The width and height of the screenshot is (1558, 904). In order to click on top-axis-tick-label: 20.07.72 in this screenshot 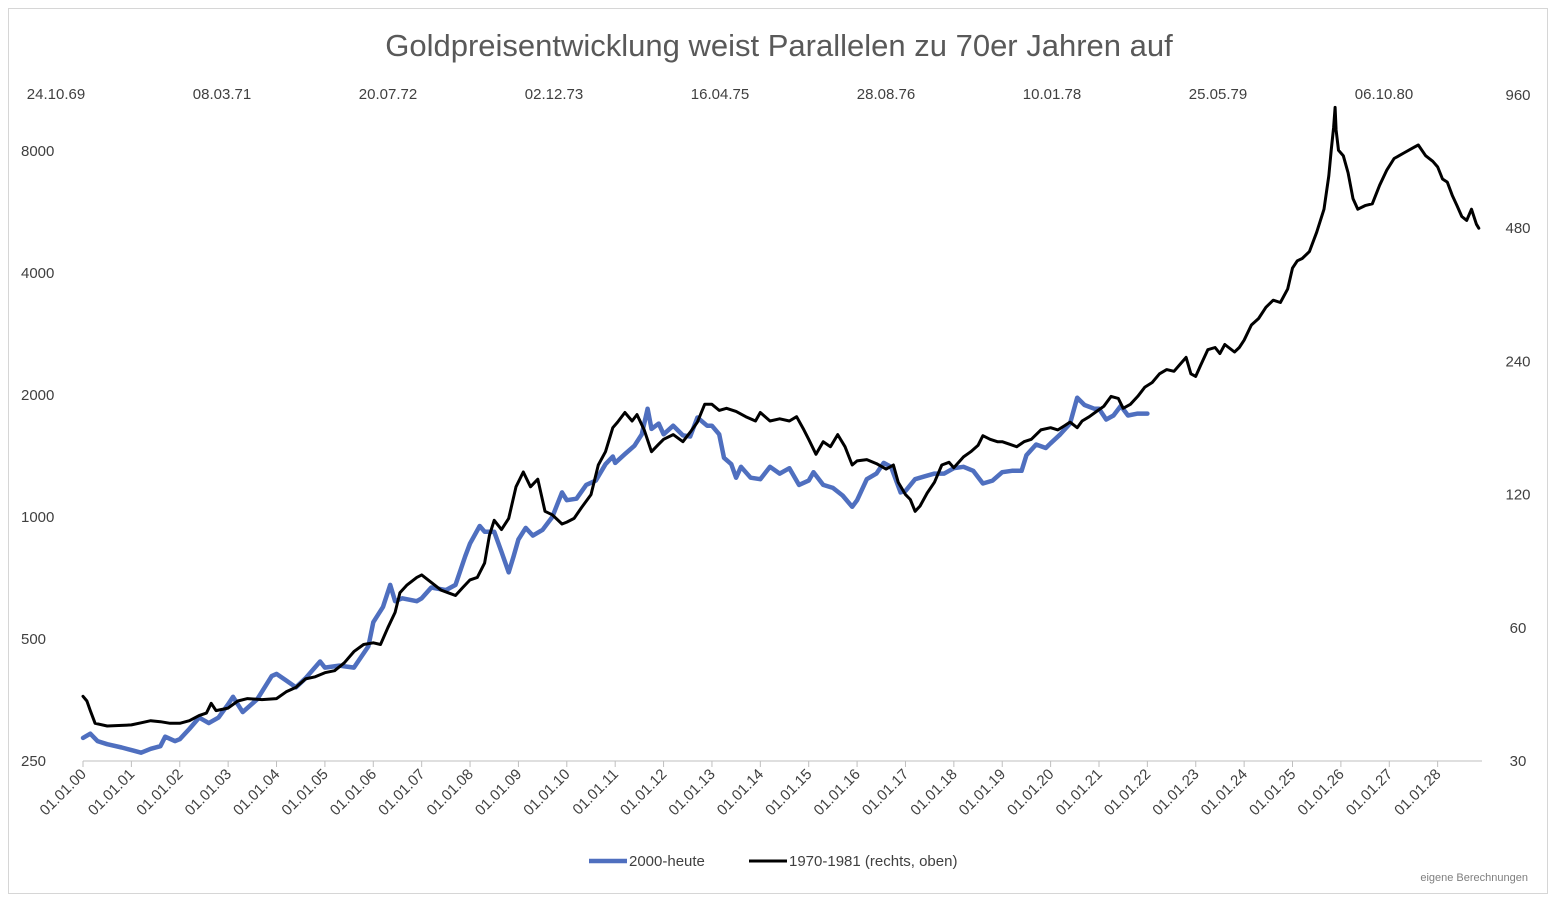, I will do `click(388, 94)`.